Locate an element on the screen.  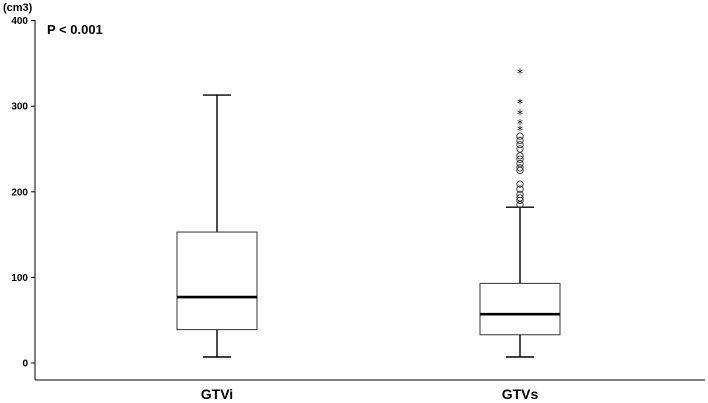
y-tick-label: 0 is located at coordinates (25, 364).